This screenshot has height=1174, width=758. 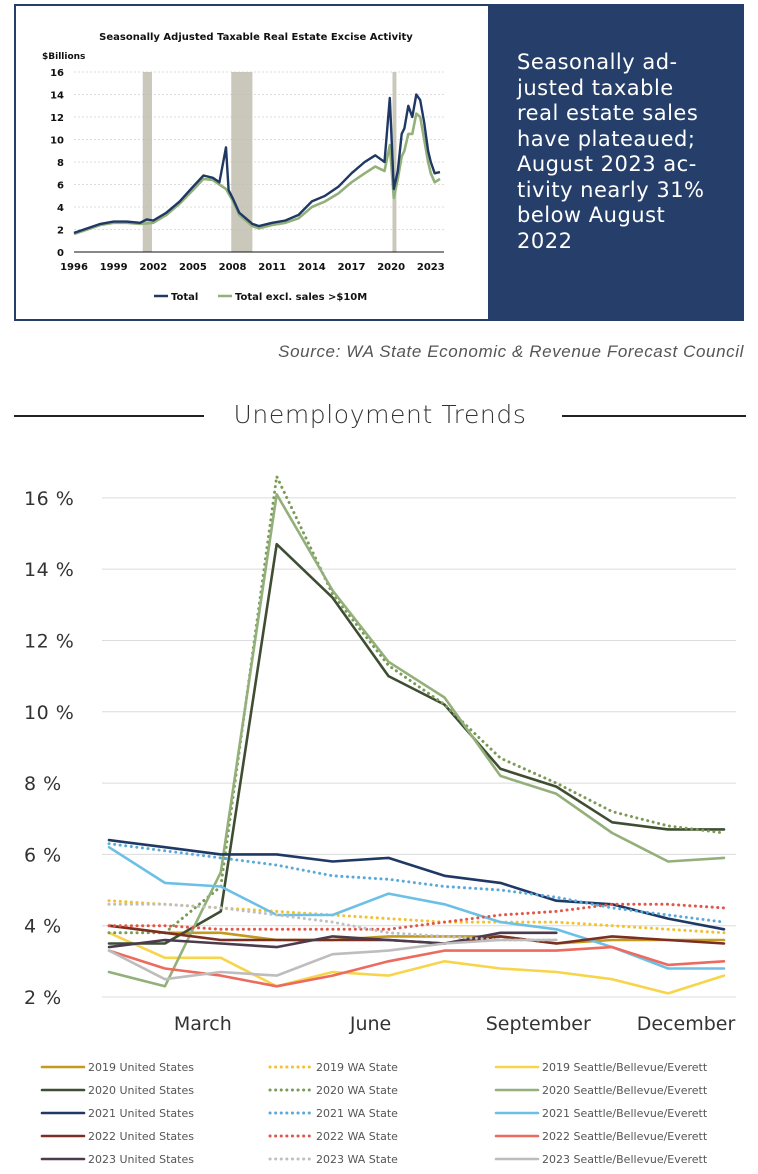 I want to click on chart2-ytick: 4 %, so click(x=43, y=927).